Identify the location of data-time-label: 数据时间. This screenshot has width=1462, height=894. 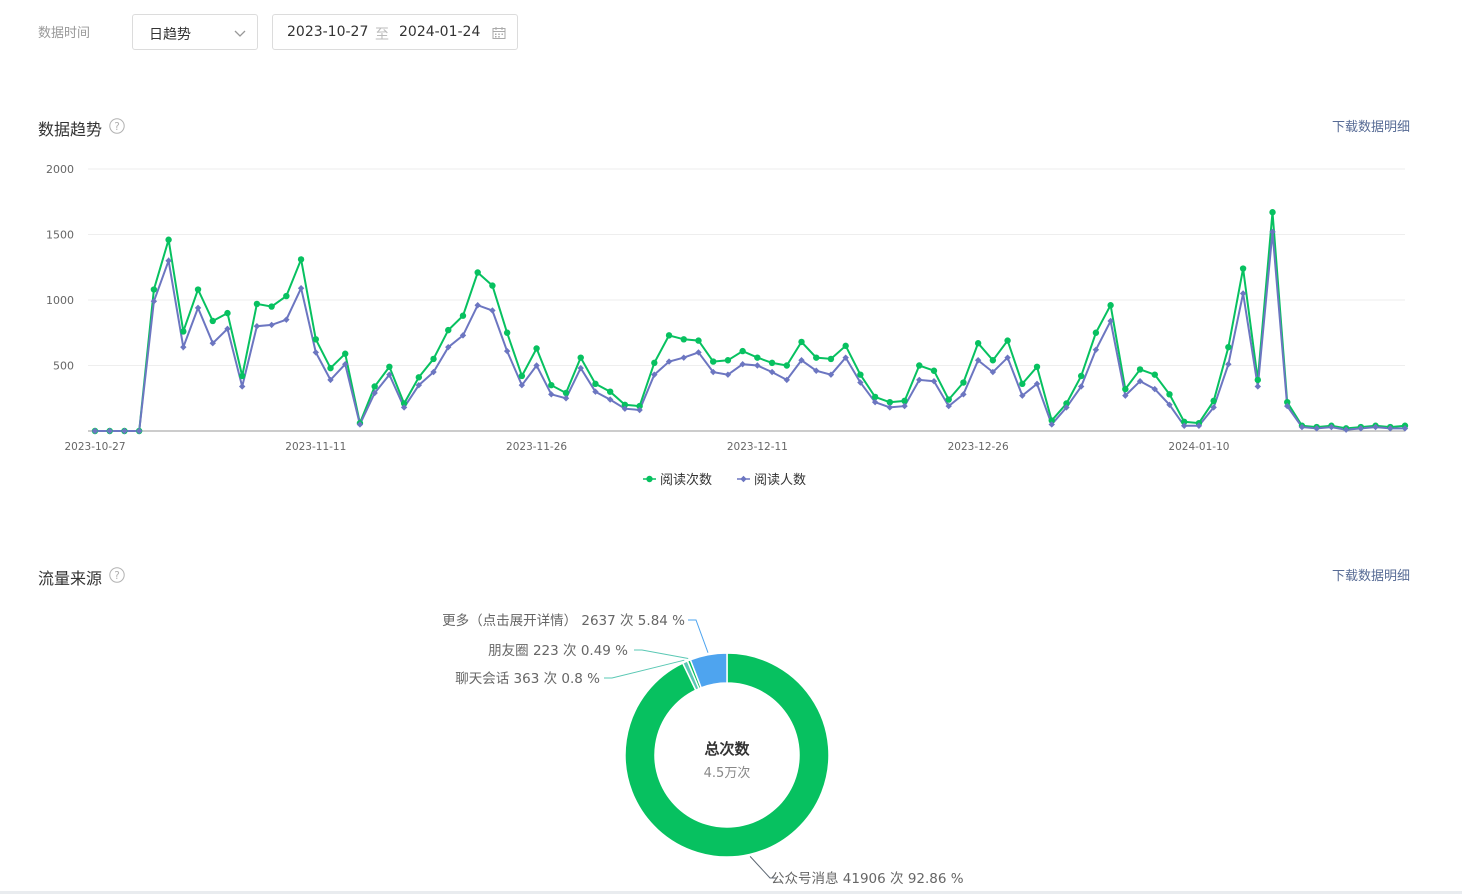
(64, 33).